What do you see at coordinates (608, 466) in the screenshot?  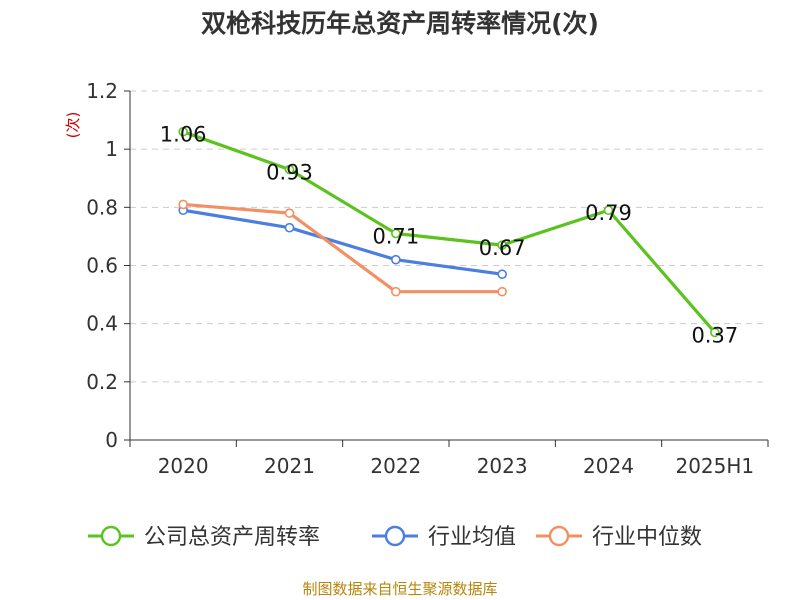 I see `x-tick-label: 2024` at bounding box center [608, 466].